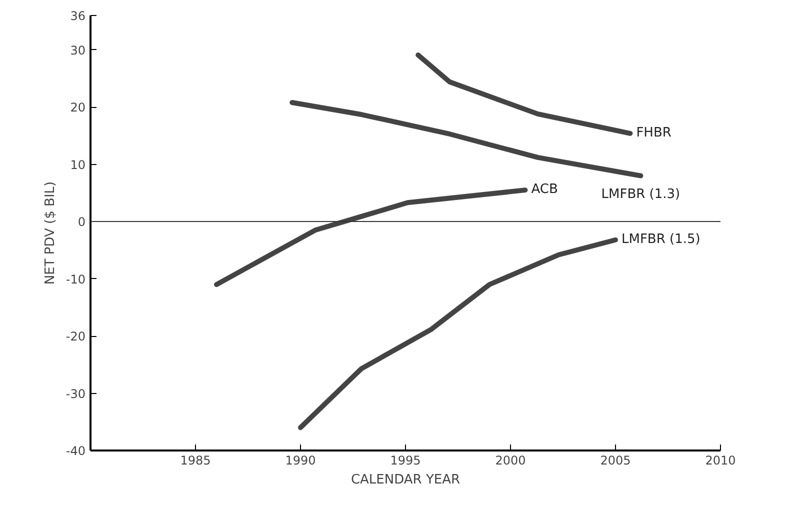  What do you see at coordinates (76, 337) in the screenshot?
I see `y-tick-label: -20` at bounding box center [76, 337].